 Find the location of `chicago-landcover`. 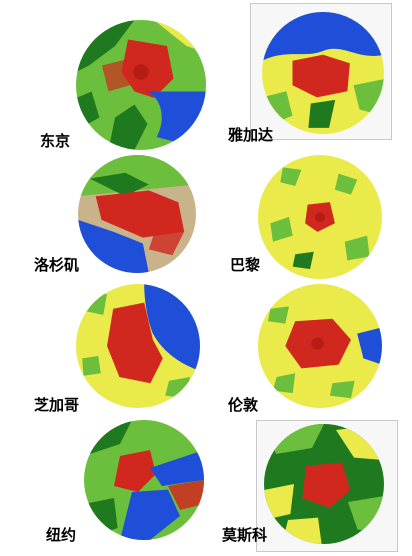

chicago-landcover is located at coordinates (138, 346).